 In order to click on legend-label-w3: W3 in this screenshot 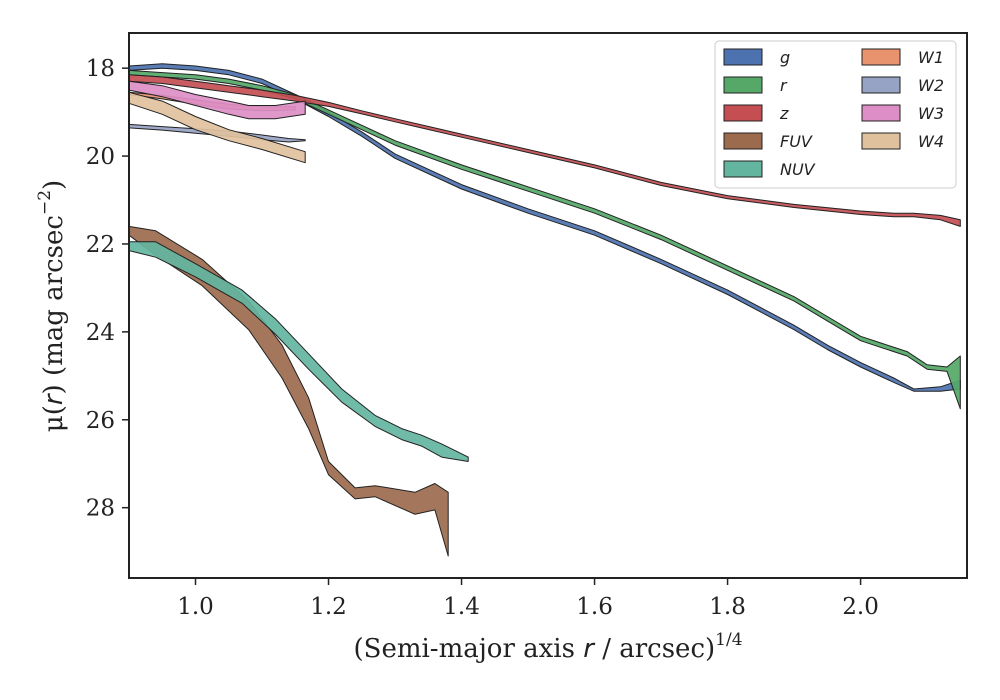, I will do `click(931, 113)`.